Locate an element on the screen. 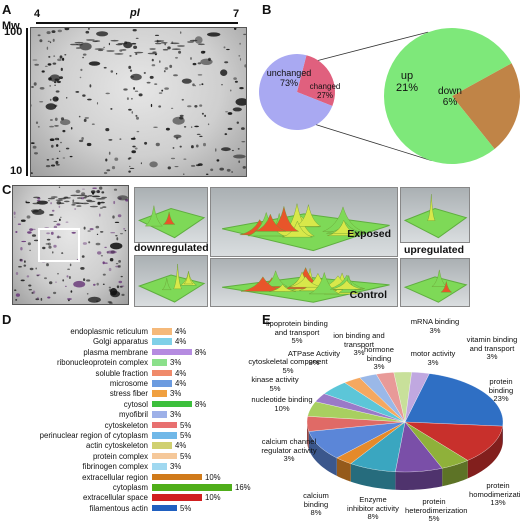 Image resolution: width=520 pixels, height=524 pixels. pie-slice-protein-binding is located at coordinates (454, 400).